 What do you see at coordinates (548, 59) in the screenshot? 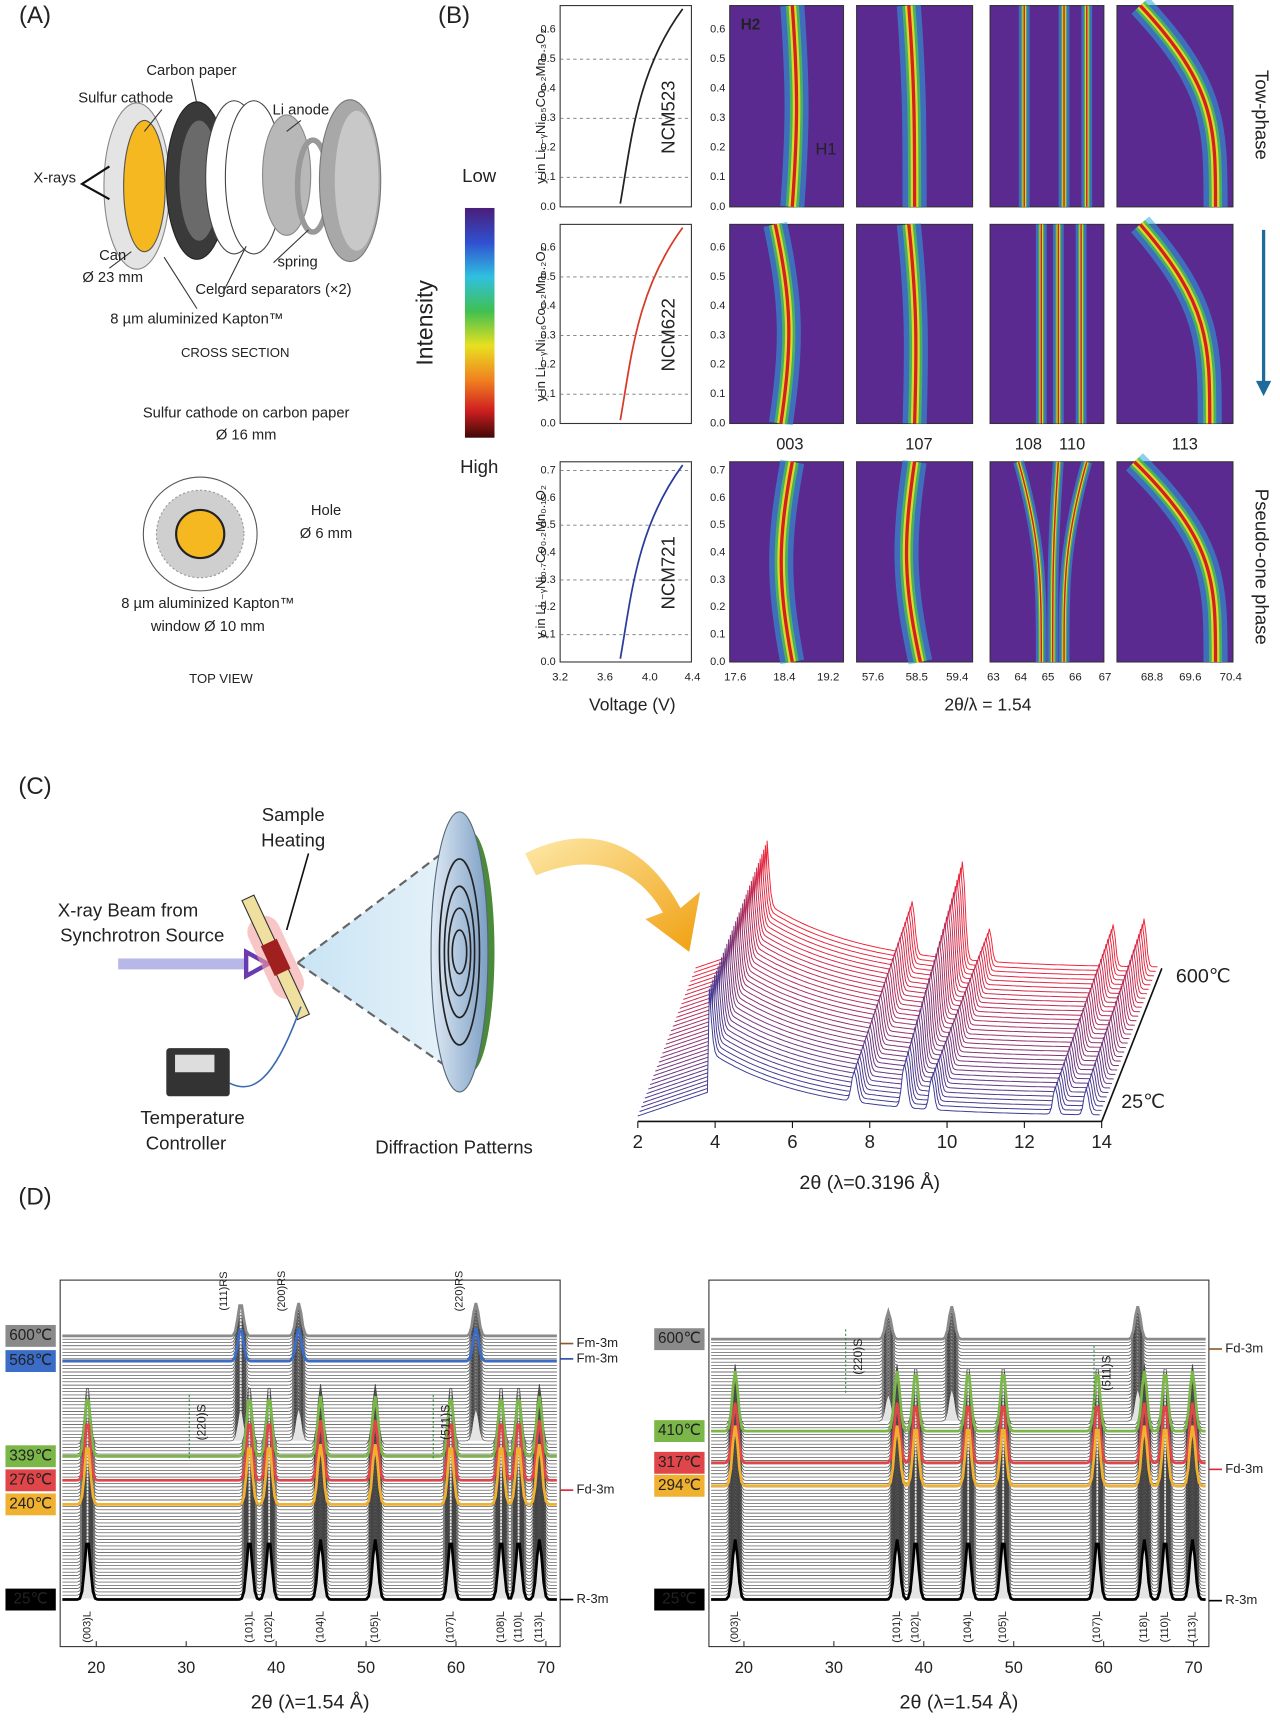
I see `y-tick-label: 0.5` at bounding box center [548, 59].